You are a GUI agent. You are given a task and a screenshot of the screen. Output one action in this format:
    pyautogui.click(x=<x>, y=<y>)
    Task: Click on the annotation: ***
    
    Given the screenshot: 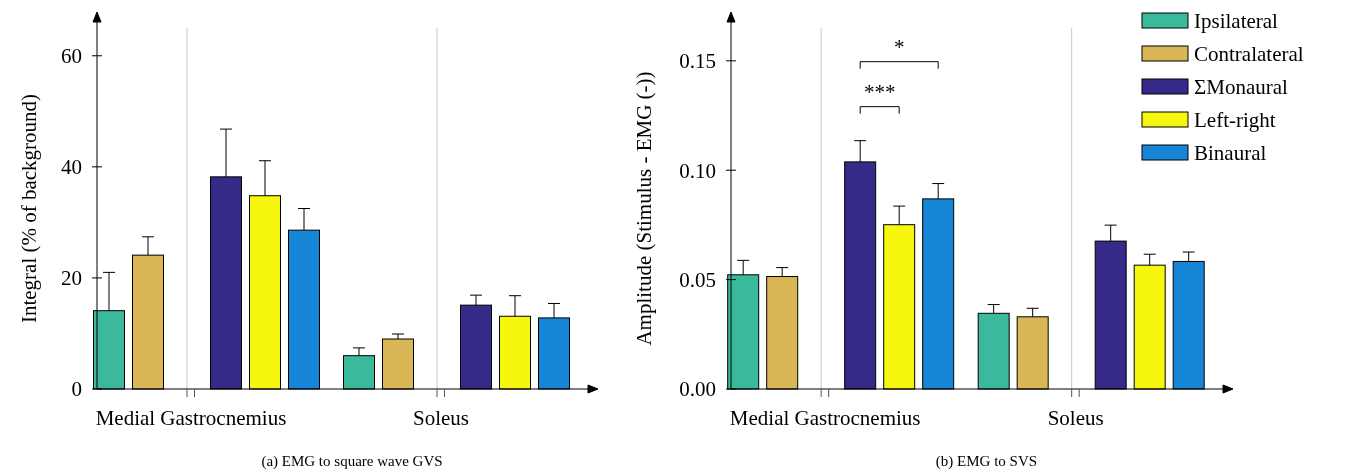 What is the action you would take?
    pyautogui.click(x=879, y=91)
    